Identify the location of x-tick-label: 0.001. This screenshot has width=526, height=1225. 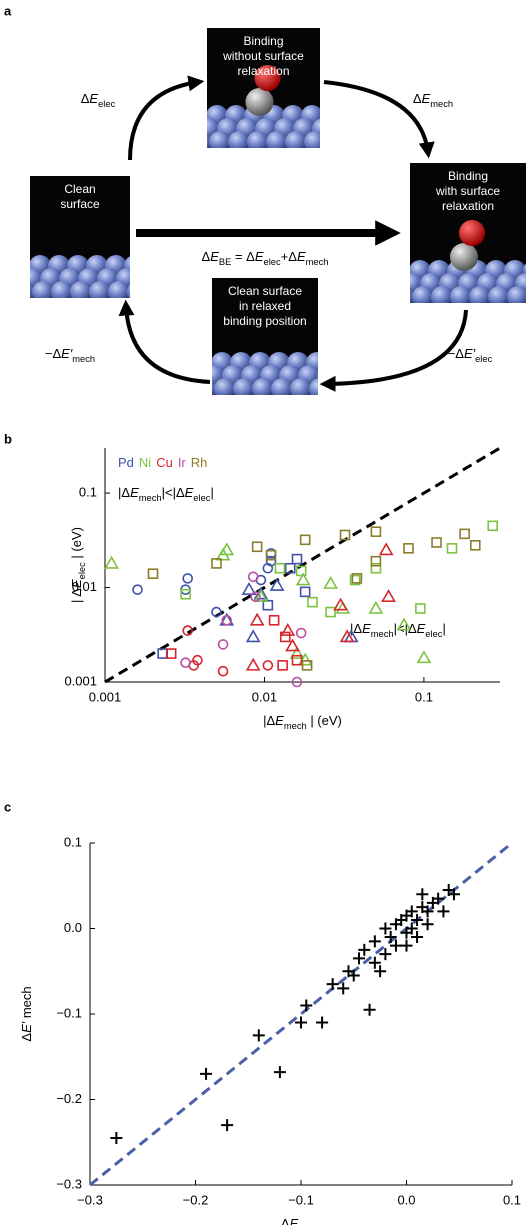
(105, 696).